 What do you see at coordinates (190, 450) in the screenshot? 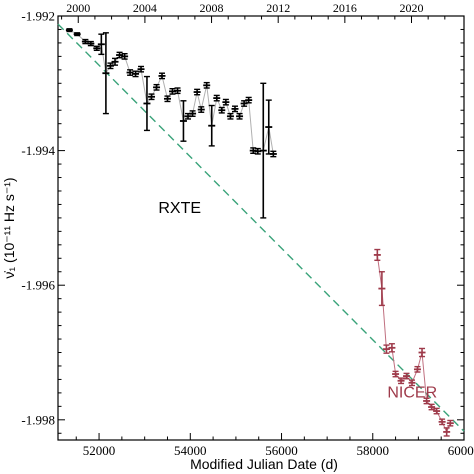
I see `x-tick-label: 54000` at bounding box center [190, 450].